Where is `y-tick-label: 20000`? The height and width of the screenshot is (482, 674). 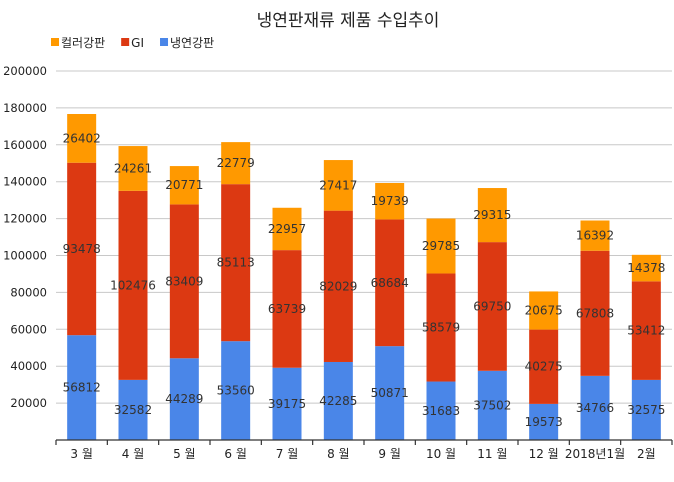
y-tick-label: 20000 is located at coordinates (28, 403).